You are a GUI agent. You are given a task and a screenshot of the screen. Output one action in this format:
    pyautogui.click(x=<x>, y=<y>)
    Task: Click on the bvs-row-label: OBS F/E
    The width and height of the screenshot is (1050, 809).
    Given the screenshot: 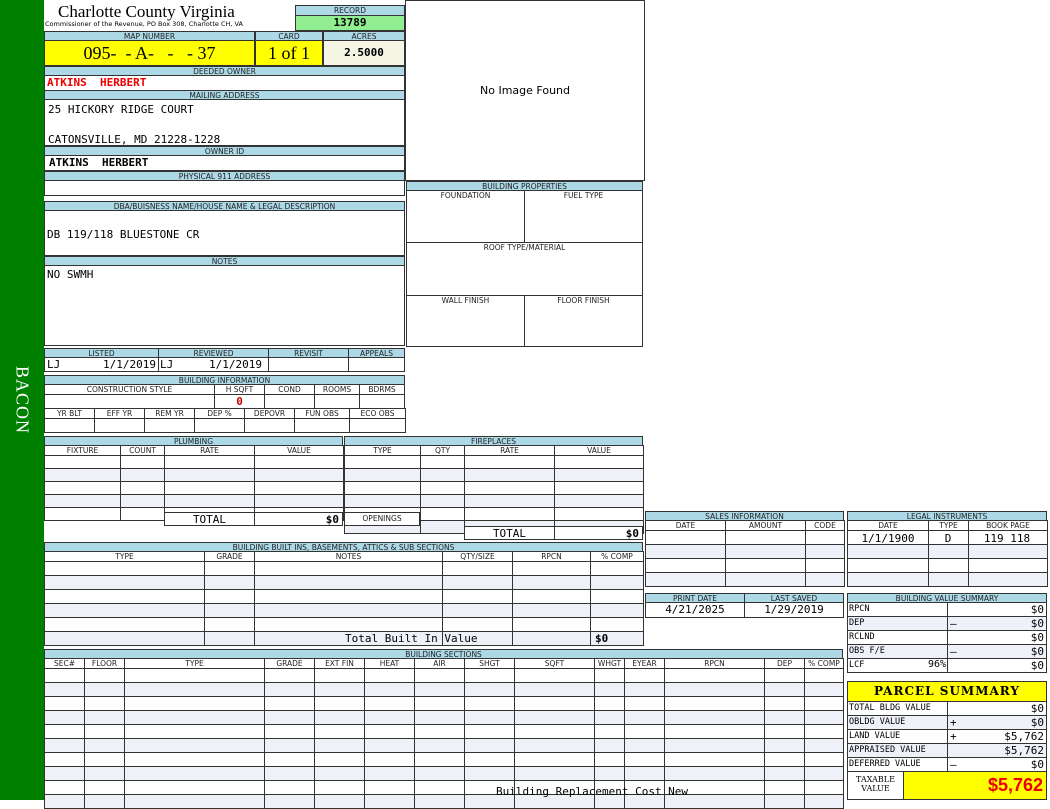 What is the action you would take?
    pyautogui.click(x=897, y=651)
    